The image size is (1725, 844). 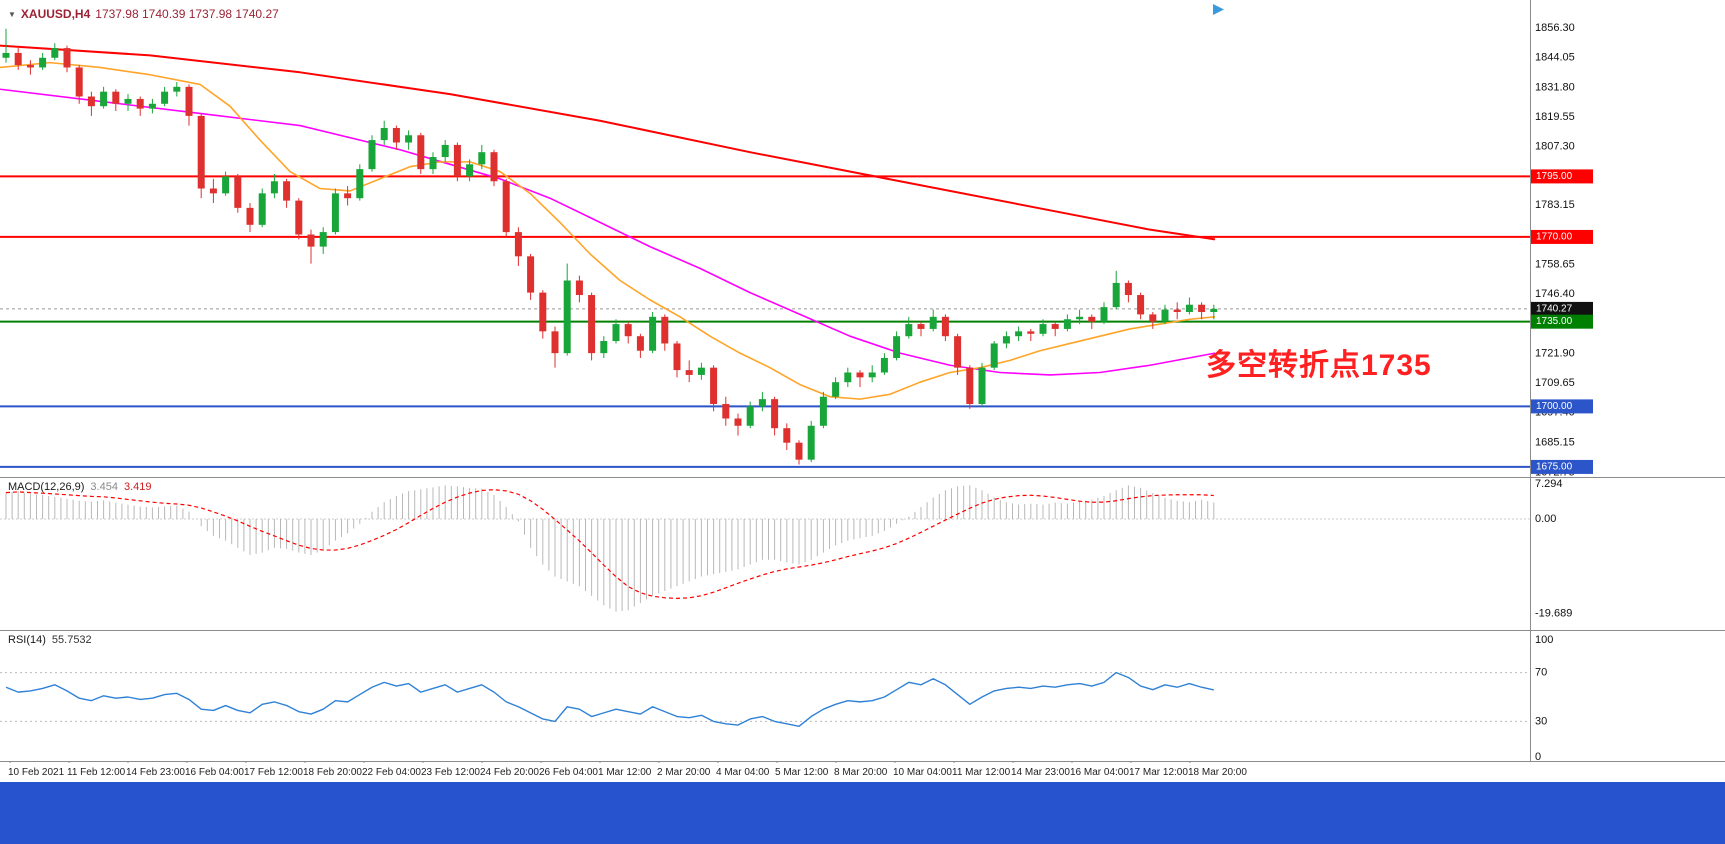 What do you see at coordinates (1554, 176) in the screenshot?
I see `price-badge-text: 1795.00` at bounding box center [1554, 176].